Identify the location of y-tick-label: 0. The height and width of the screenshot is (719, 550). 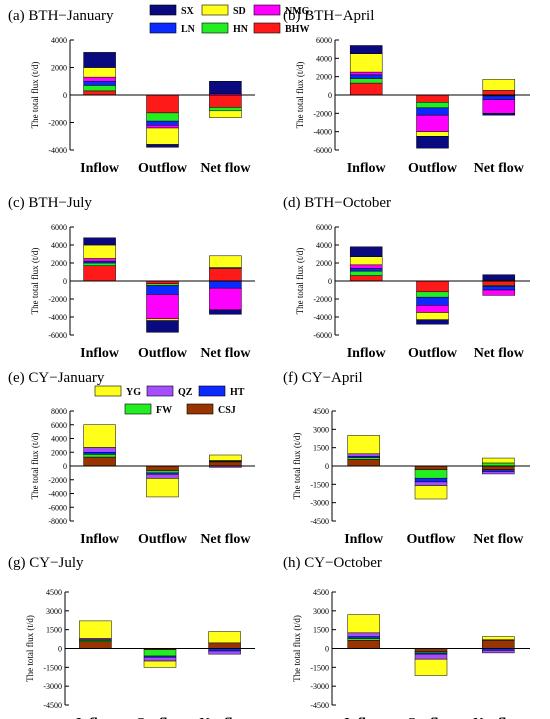
(65, 281).